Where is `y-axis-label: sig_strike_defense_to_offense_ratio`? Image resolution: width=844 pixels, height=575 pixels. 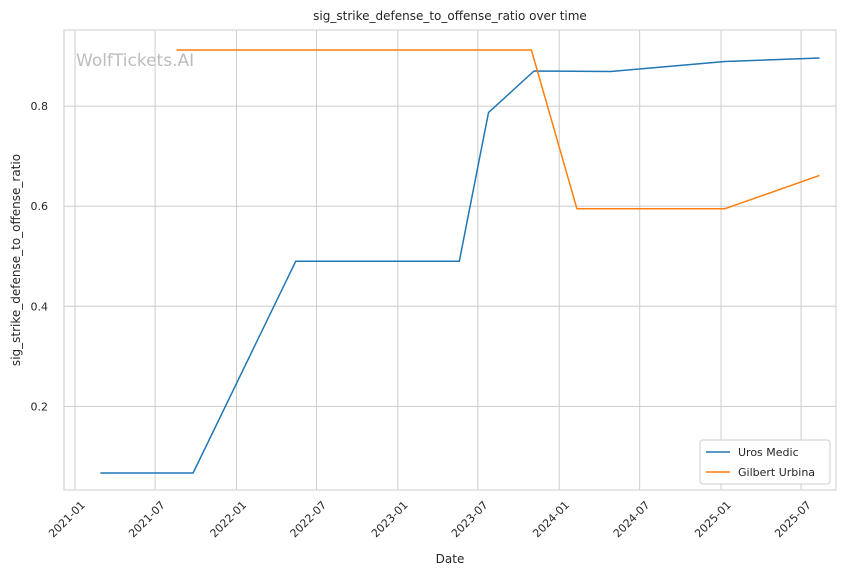
y-axis-label: sig_strike_defense_to_offense_ratio is located at coordinates (16, 260).